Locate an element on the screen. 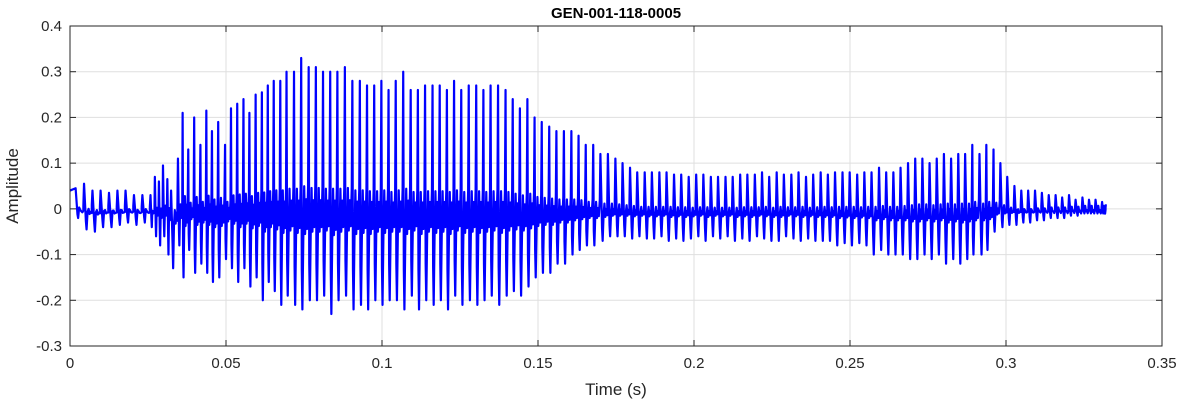 This screenshot has height=404, width=1182. x-tick-label: 0.35 is located at coordinates (1161, 363).